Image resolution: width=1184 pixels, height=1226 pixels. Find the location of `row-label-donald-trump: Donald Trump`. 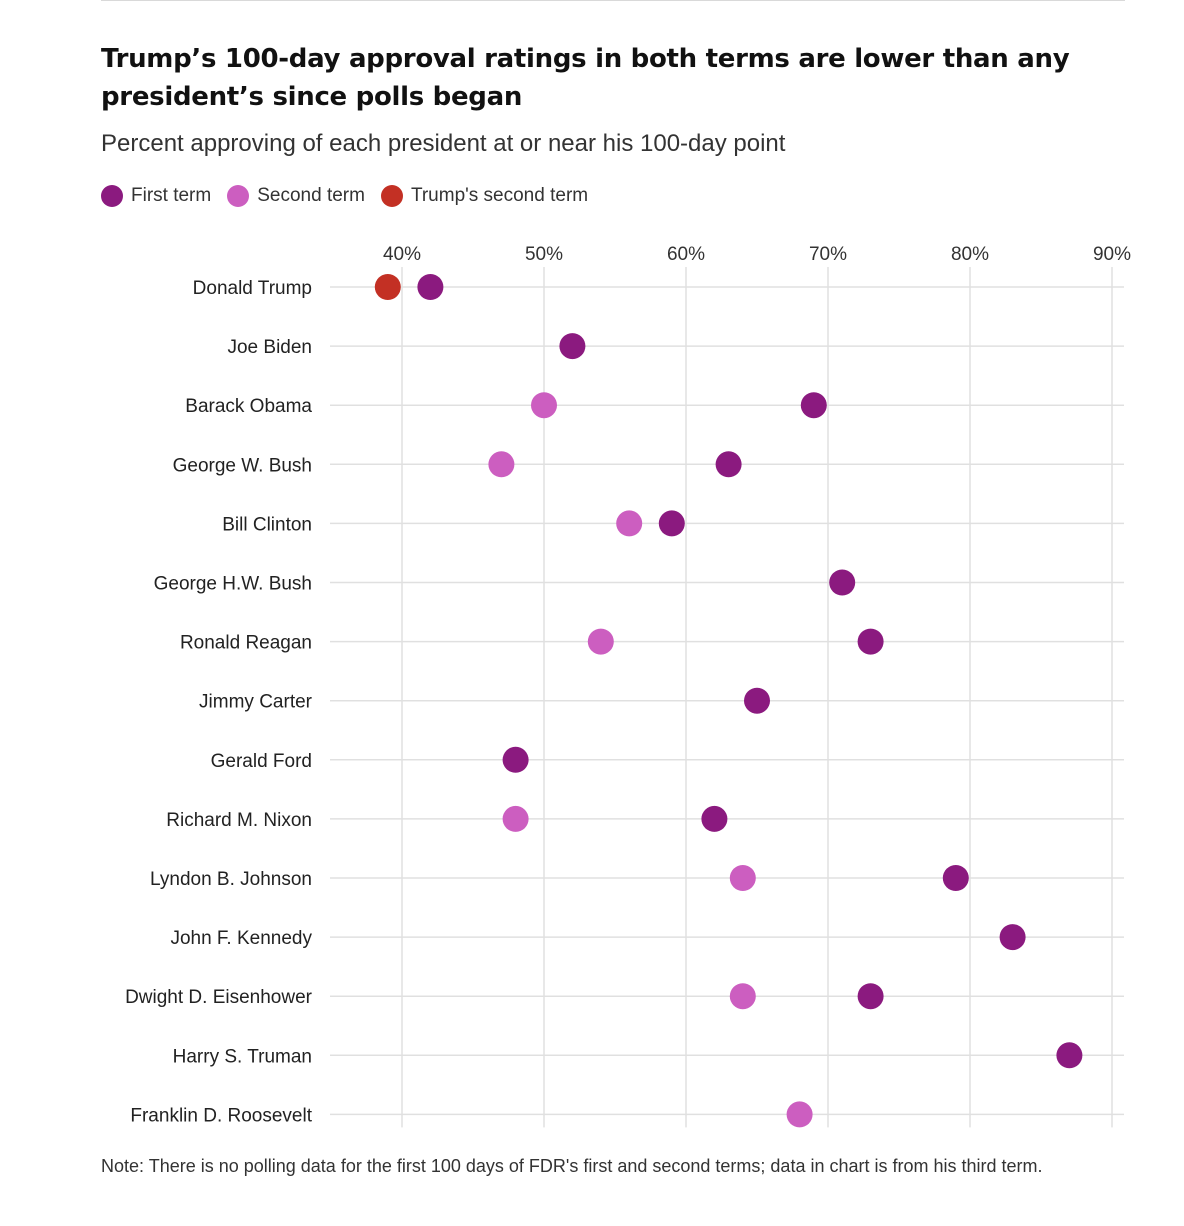

row-label-donald-trump: Donald Trump is located at coordinates (252, 288).